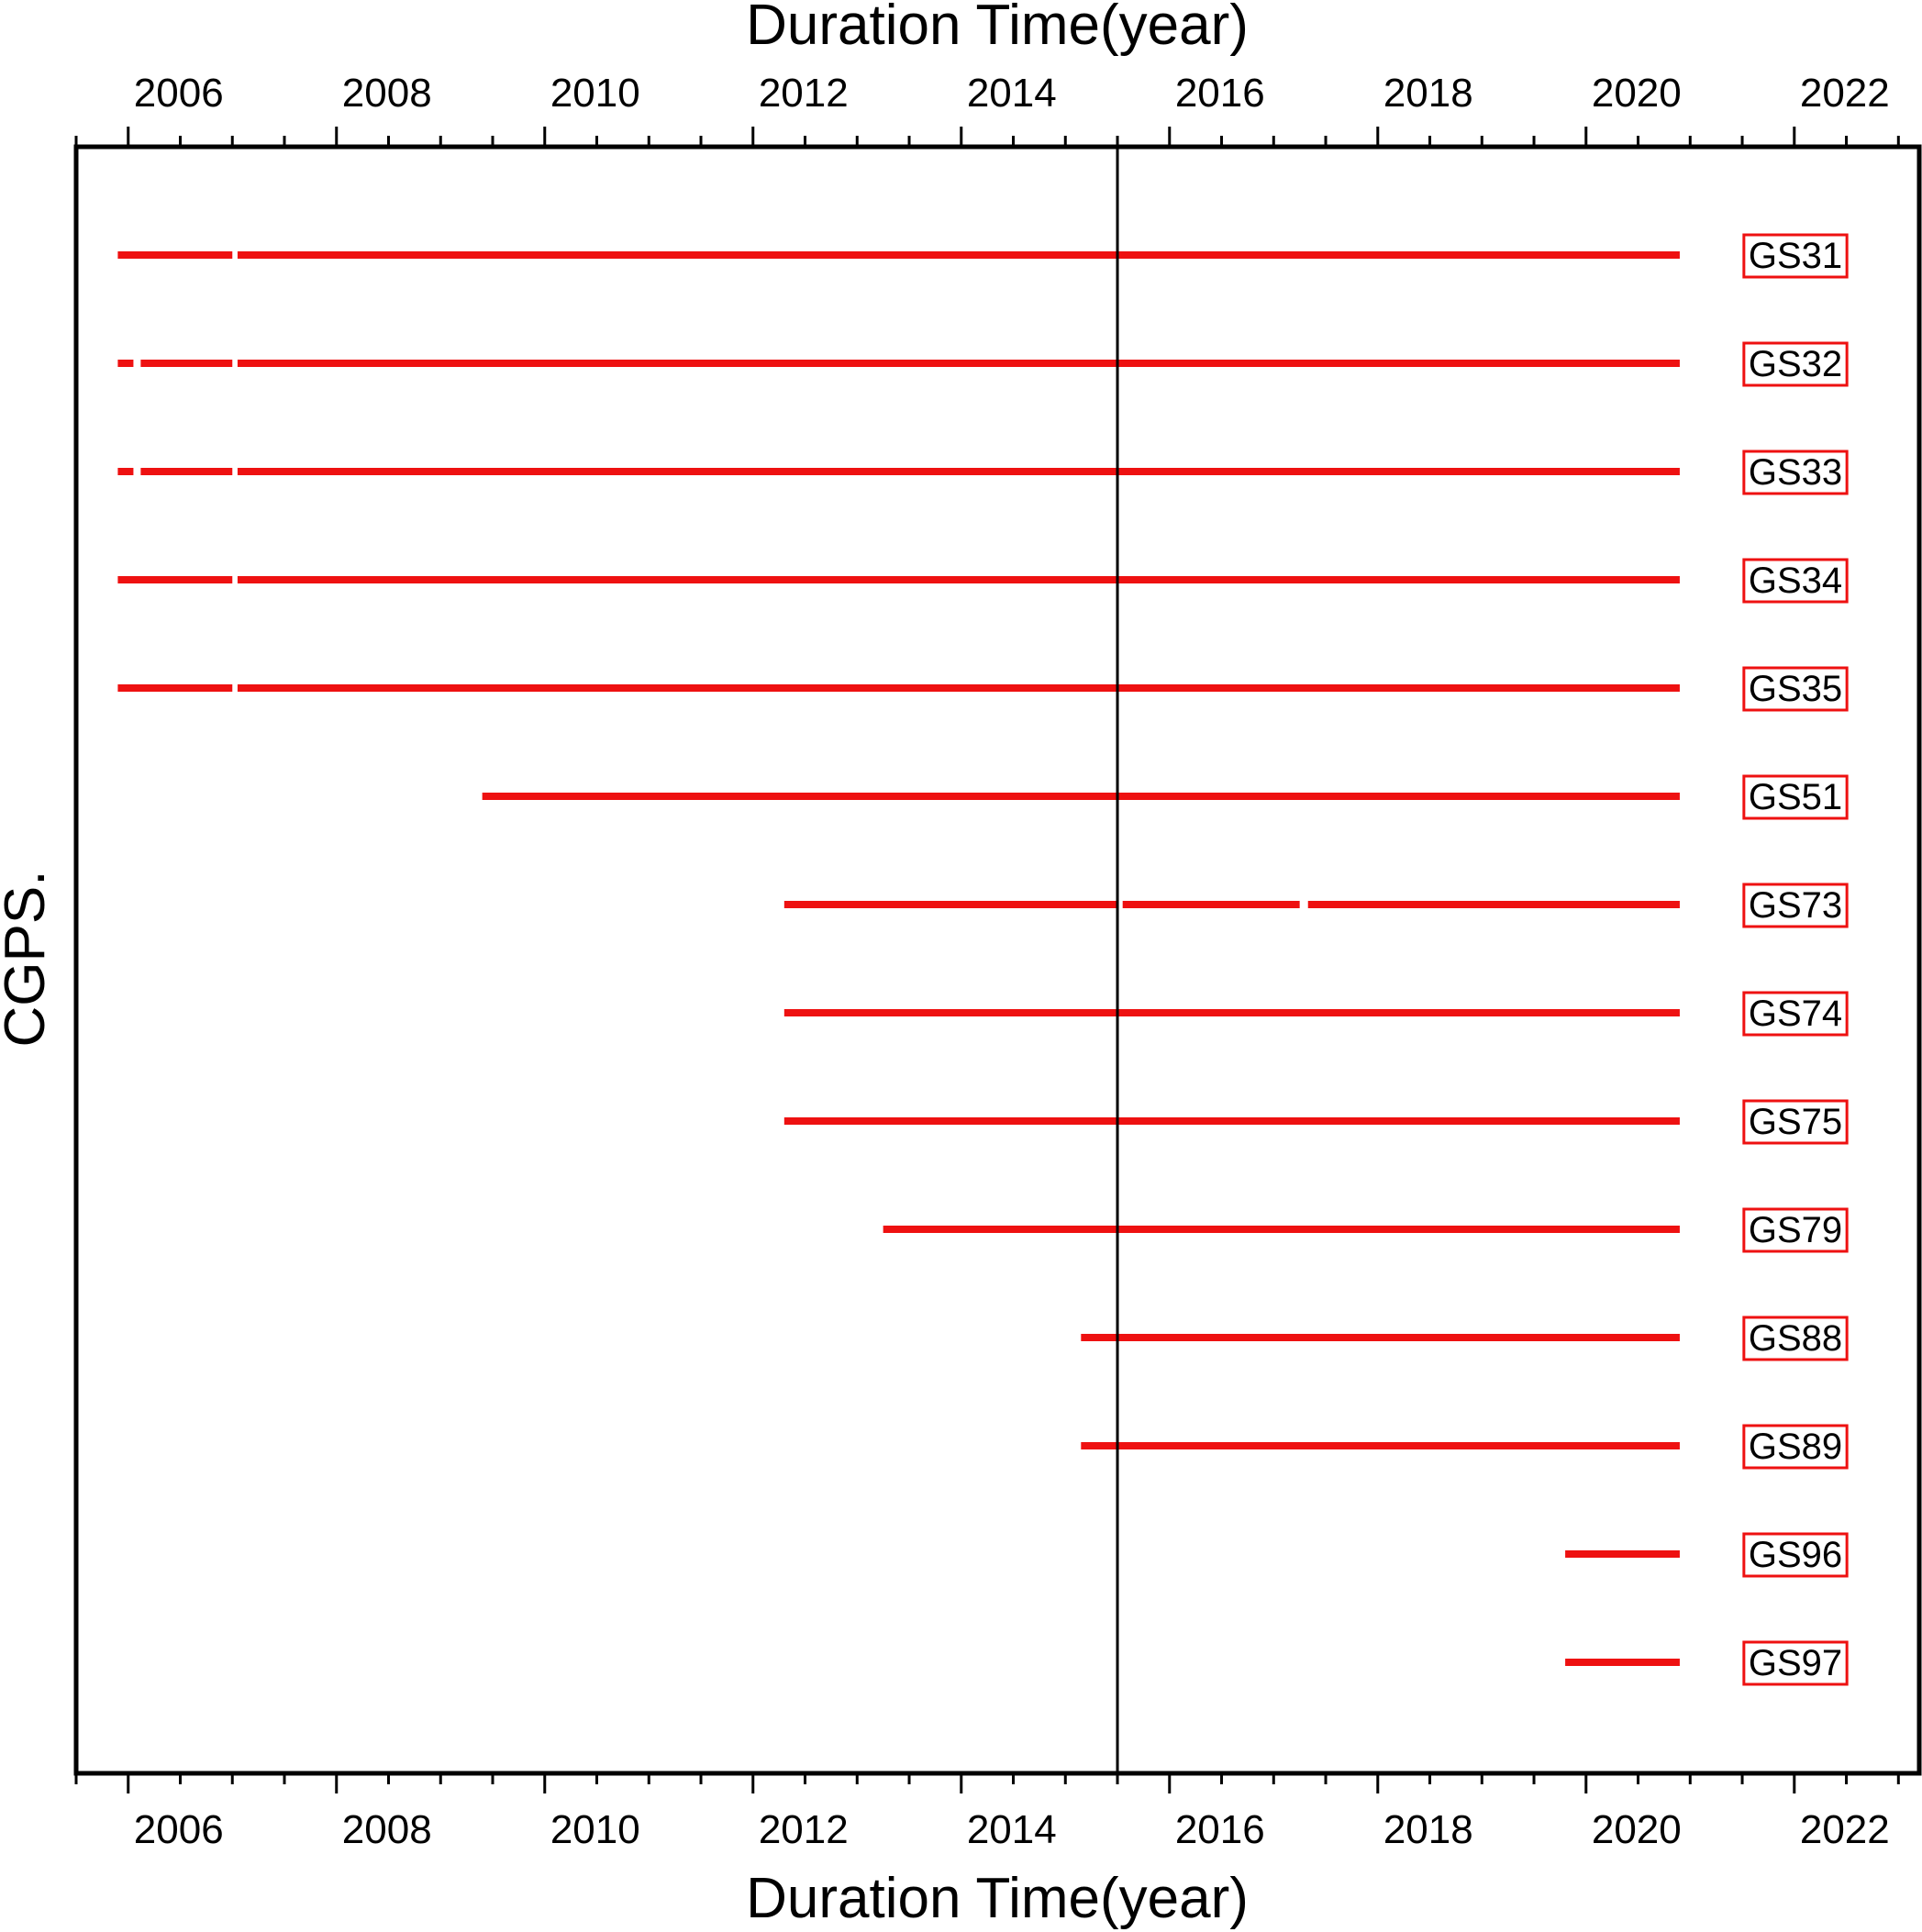 The height and width of the screenshot is (1932, 1922). I want to click on x-tick-label-bottom: 2016, so click(1220, 1829).